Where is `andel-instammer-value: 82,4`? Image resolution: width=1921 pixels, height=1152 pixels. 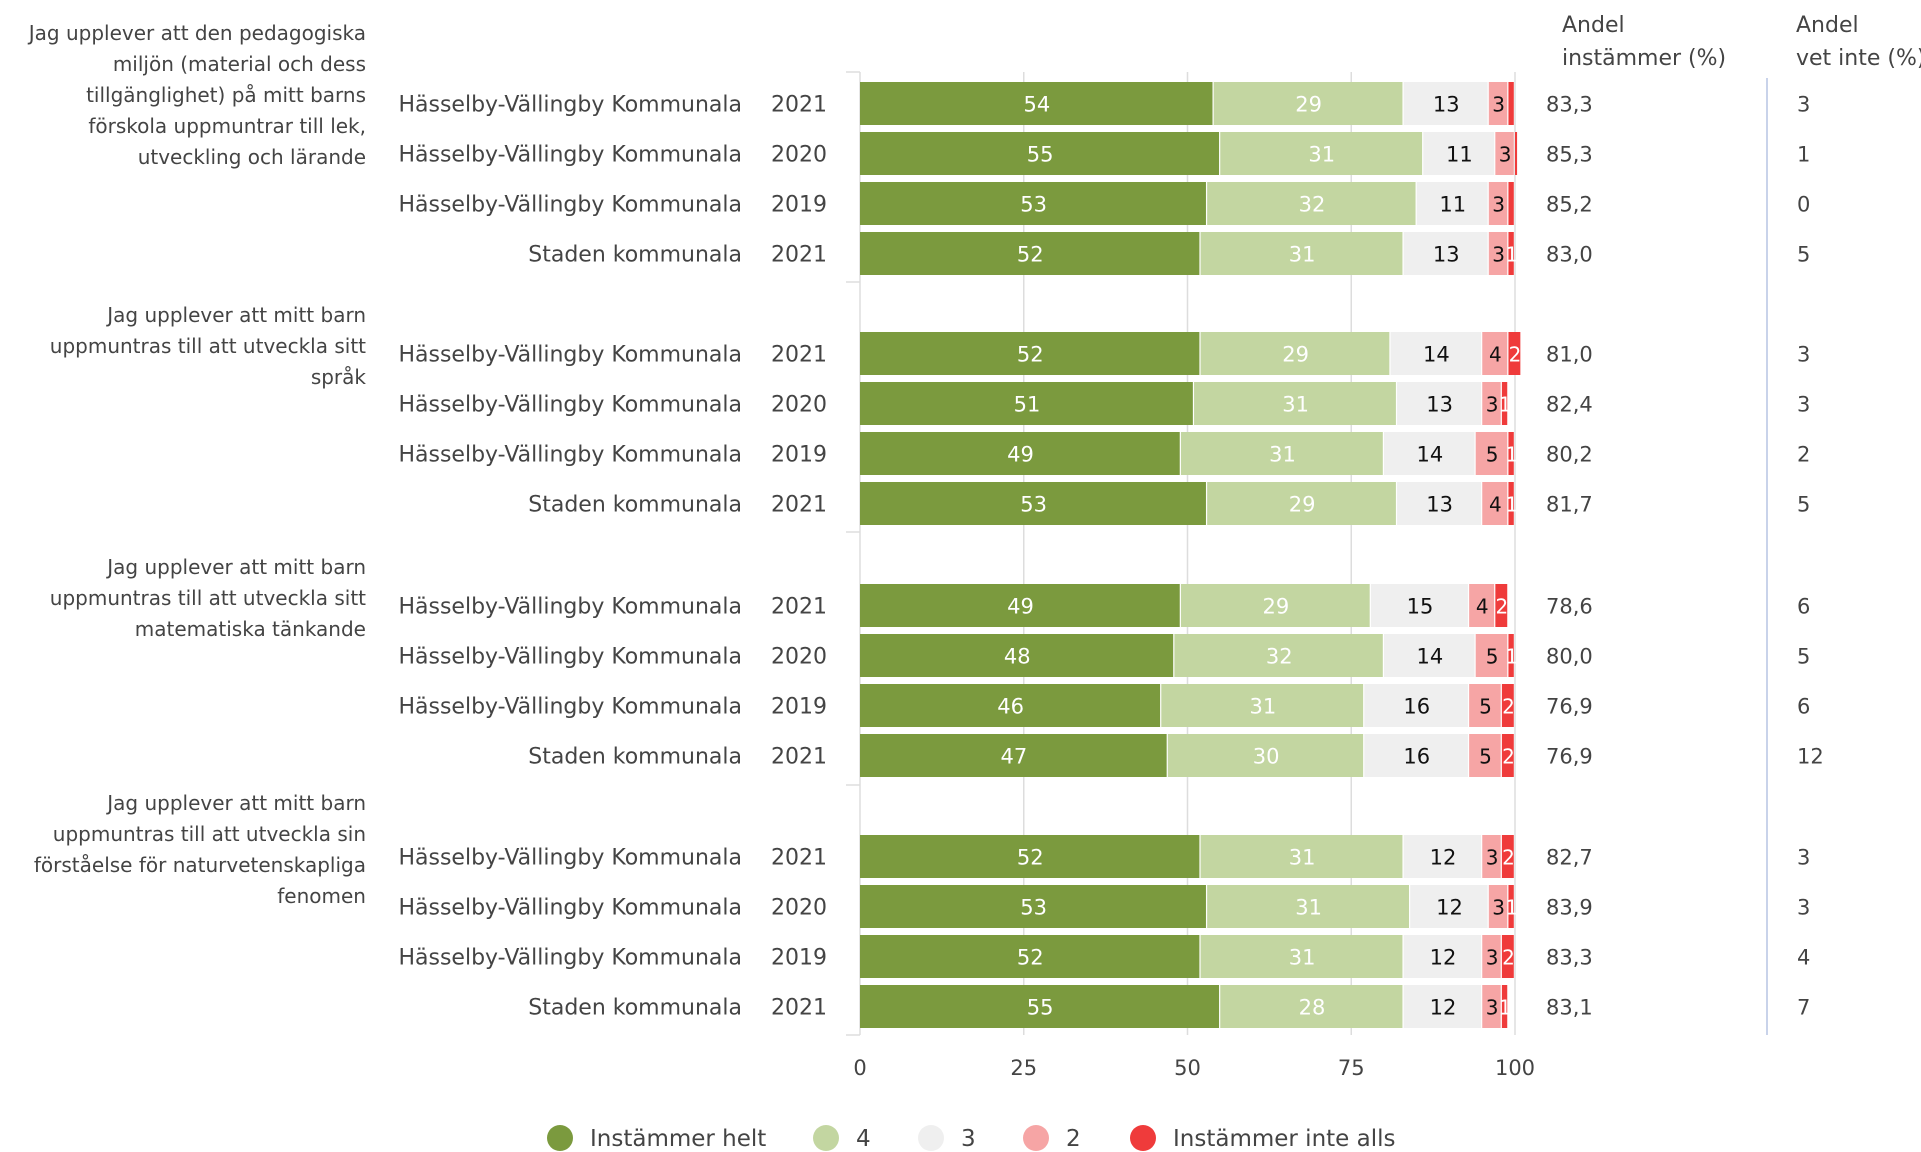
andel-instammer-value: 82,4 is located at coordinates (1569, 405).